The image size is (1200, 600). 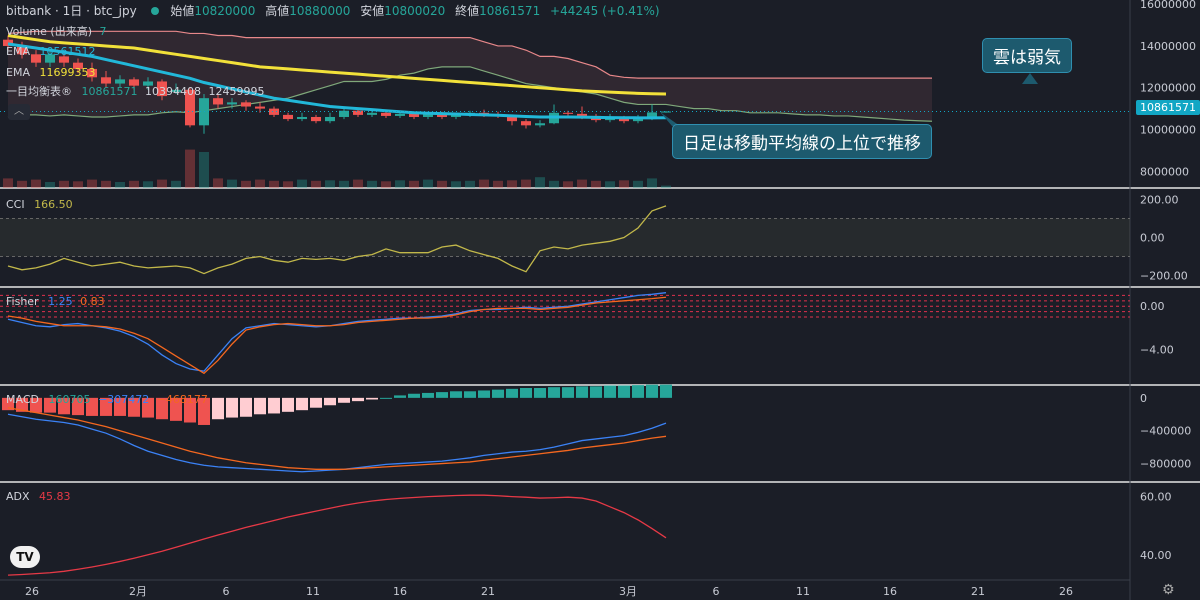 What do you see at coordinates (25, 557) in the screenshot?
I see `tradingview-logo: TV` at bounding box center [25, 557].